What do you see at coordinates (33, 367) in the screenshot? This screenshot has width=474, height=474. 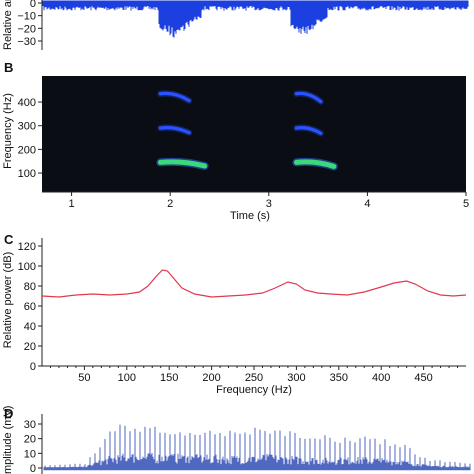 I see `panel-c-y-tick-label: 0` at bounding box center [33, 367].